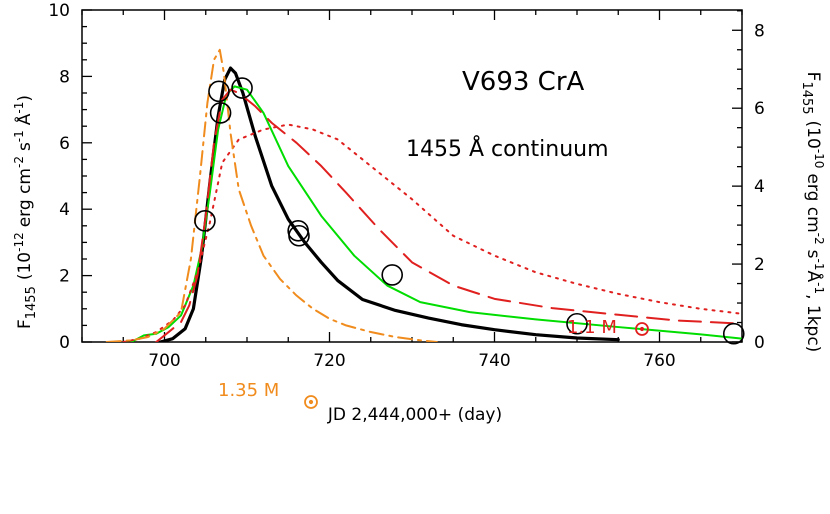  What do you see at coordinates (813, 323) in the screenshot?
I see `yr-tail: , 1kpc)` at bounding box center [813, 323].